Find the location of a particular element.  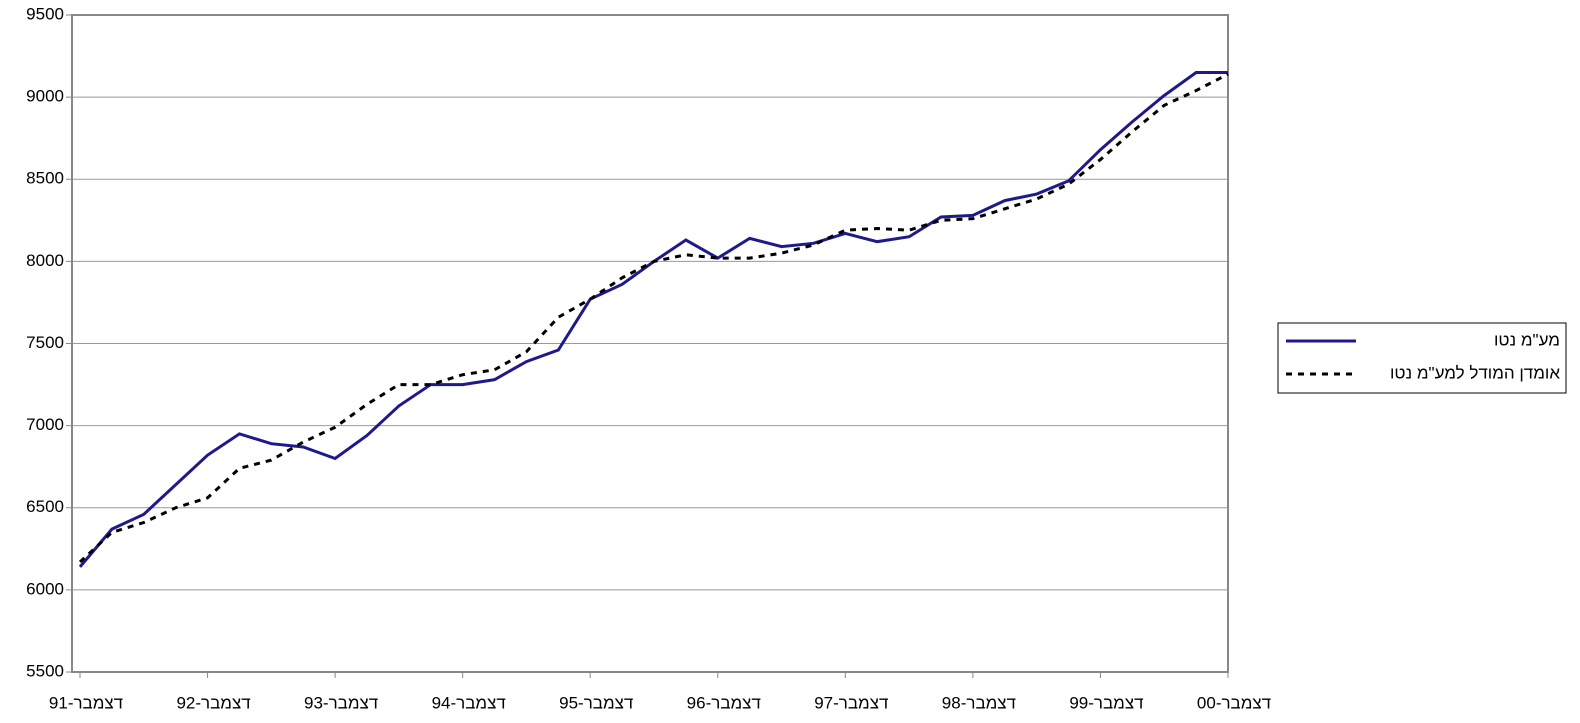

y-tick-label: 8500 is located at coordinates (45, 178).